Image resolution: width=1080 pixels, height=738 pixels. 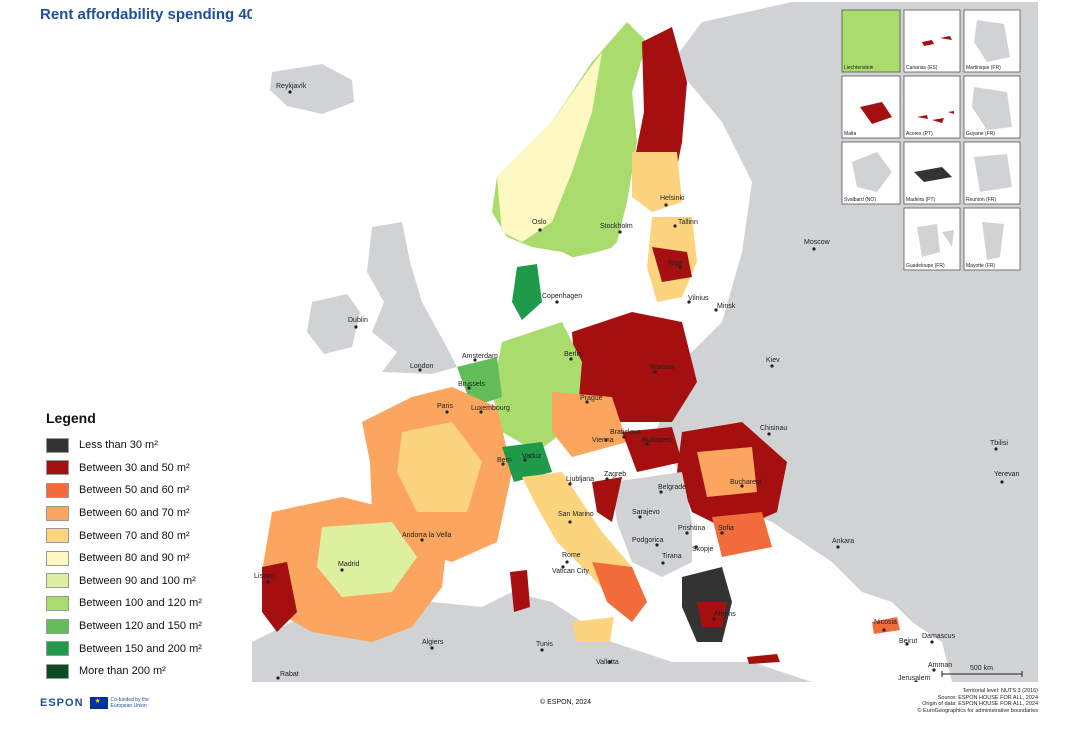 What do you see at coordinates (576, 514) in the screenshot?
I see `svg-text: San Marino` at bounding box center [576, 514].